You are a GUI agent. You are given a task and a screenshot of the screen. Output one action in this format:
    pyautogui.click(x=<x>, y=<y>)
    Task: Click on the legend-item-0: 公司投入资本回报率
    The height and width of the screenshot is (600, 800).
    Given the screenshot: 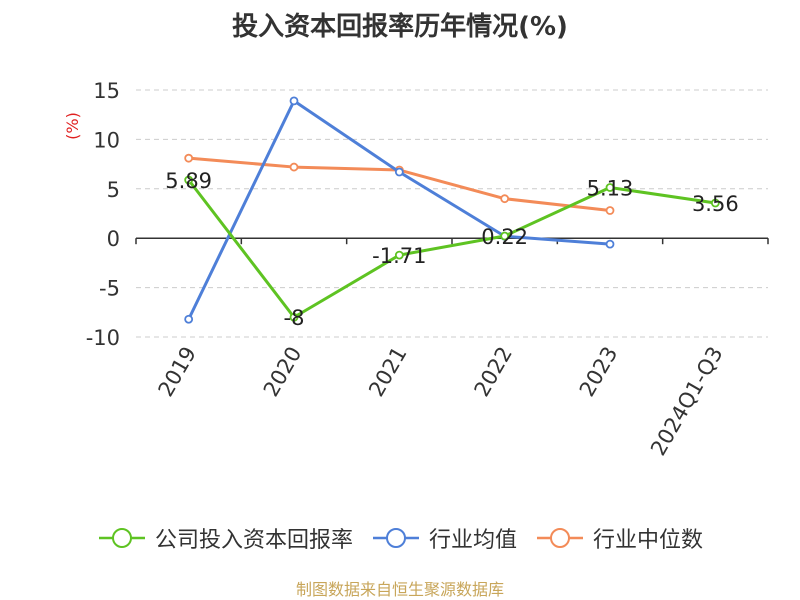 What is the action you would take?
    pyautogui.click(x=225, y=538)
    